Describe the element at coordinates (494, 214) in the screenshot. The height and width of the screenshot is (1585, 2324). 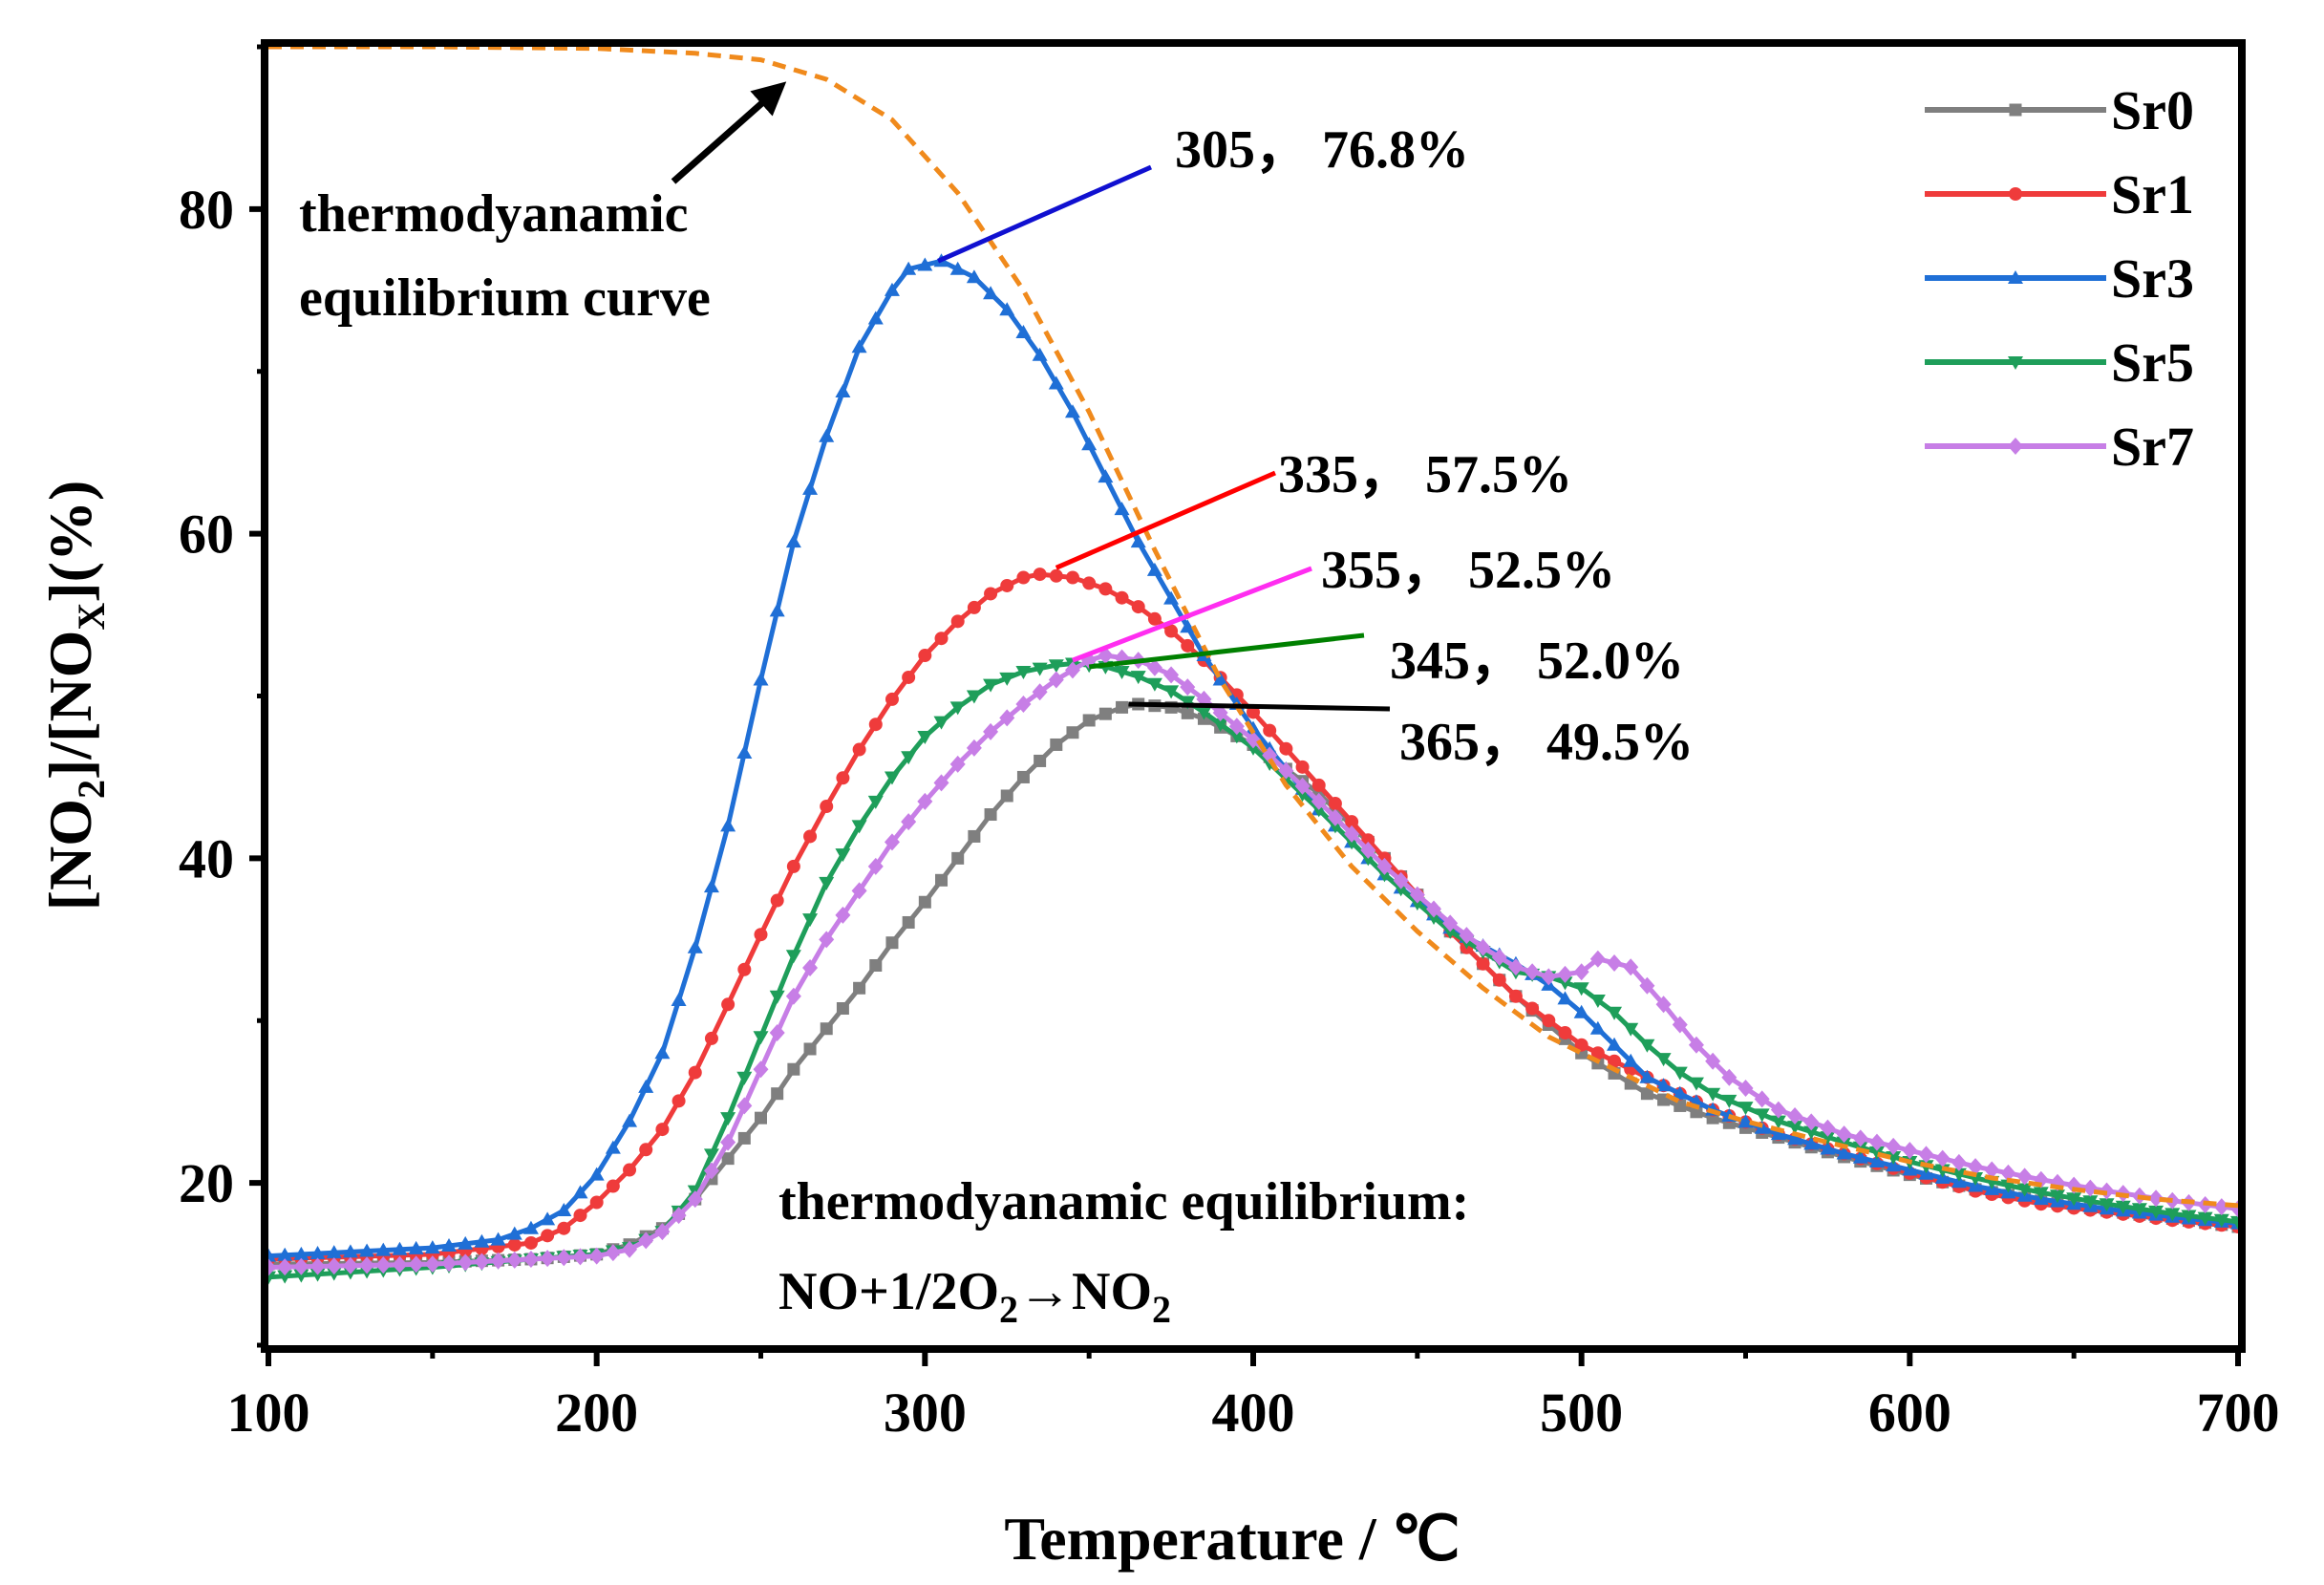
I see `equilibrium-label-line1: thermodyanamic` at that location.